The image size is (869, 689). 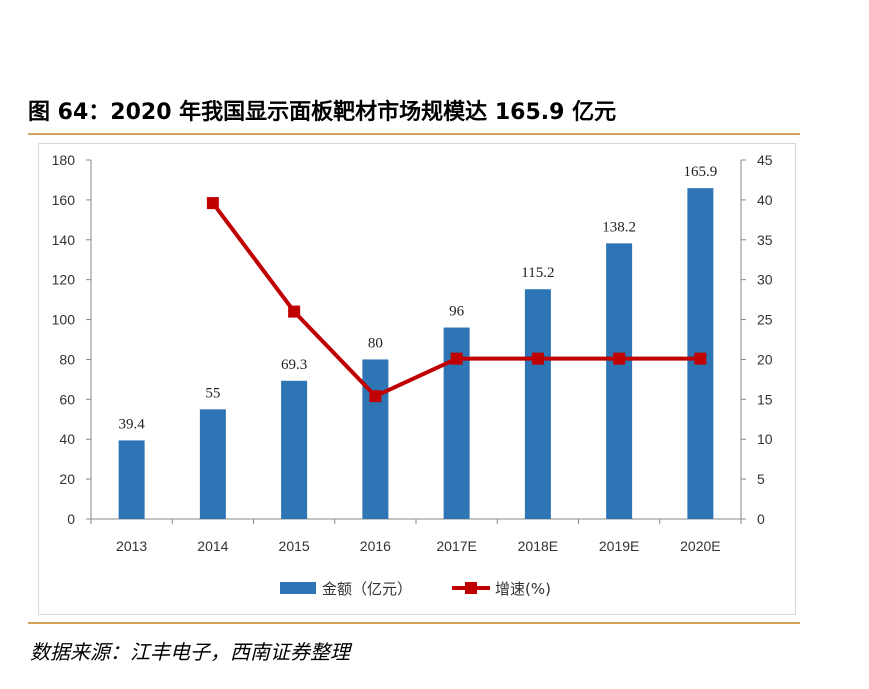 What do you see at coordinates (67, 479) in the screenshot?
I see `left-tick-label: 20` at bounding box center [67, 479].